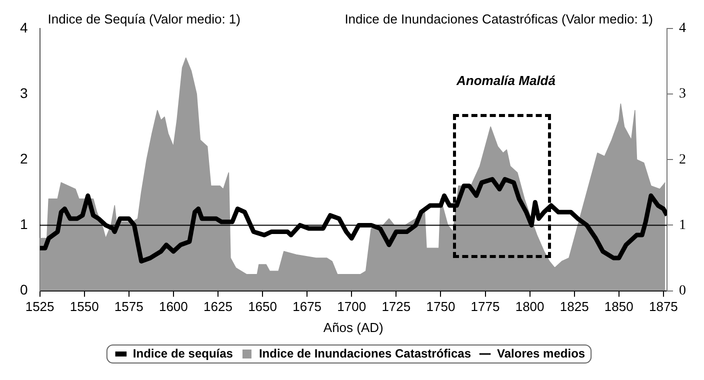  Describe the element at coordinates (682, 94) in the screenshot. I see `y2-tick-label: 3` at that location.